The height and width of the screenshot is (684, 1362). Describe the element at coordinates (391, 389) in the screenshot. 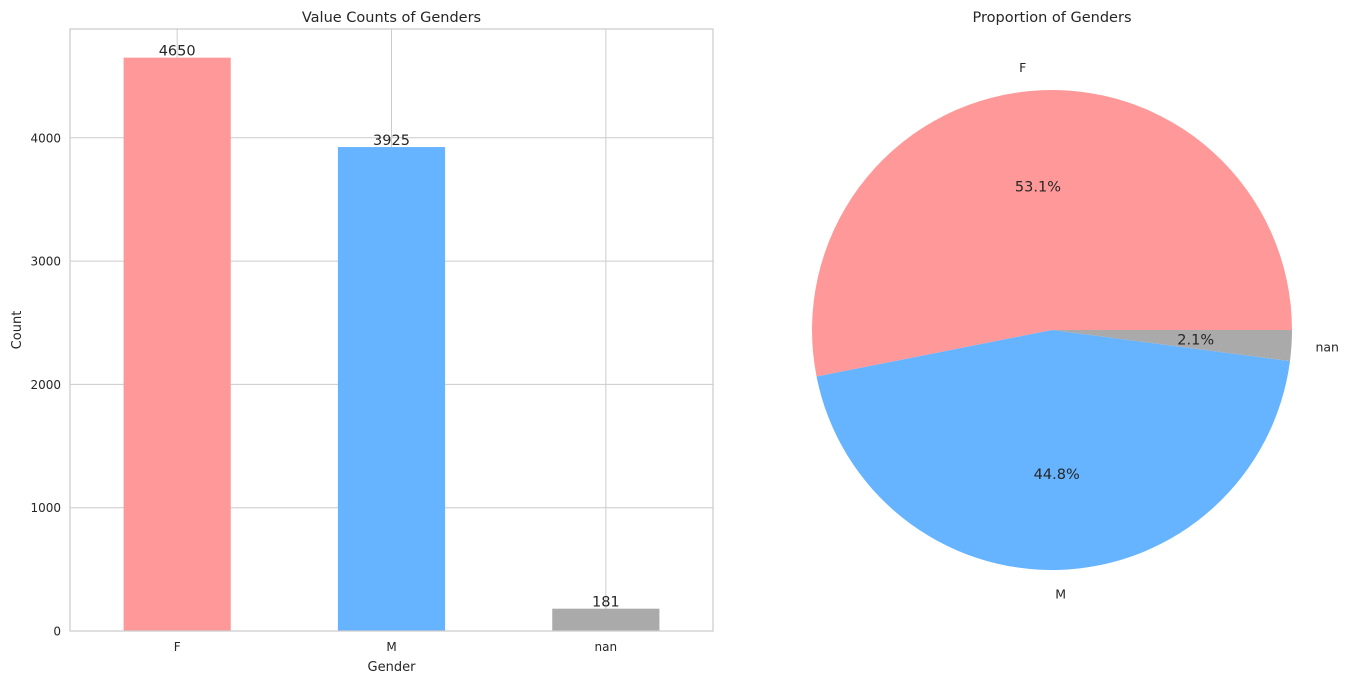

I see `bar-M` at that location.